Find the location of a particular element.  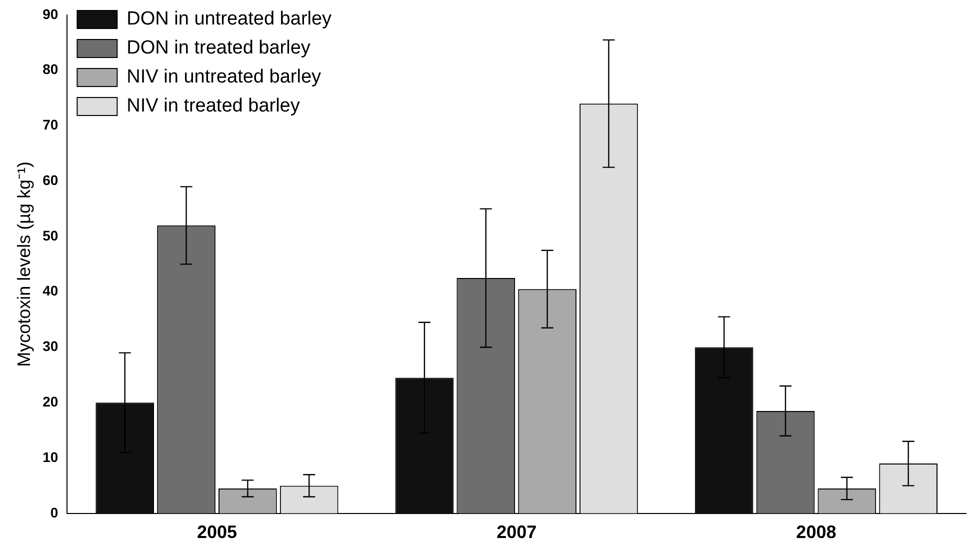

legend-label: NIV in untreated barley is located at coordinates (224, 77).